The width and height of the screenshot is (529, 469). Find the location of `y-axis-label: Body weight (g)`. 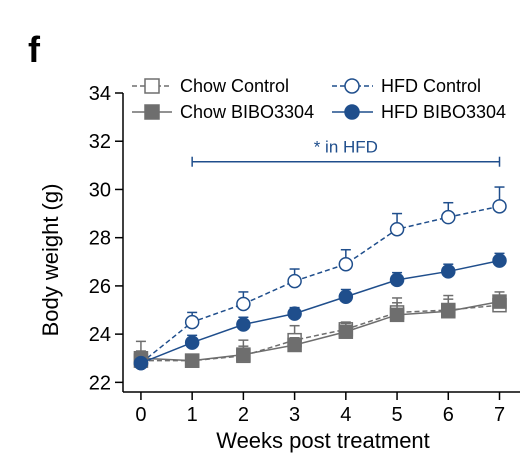

y-axis-label: Body weight (g) is located at coordinates (50, 260).